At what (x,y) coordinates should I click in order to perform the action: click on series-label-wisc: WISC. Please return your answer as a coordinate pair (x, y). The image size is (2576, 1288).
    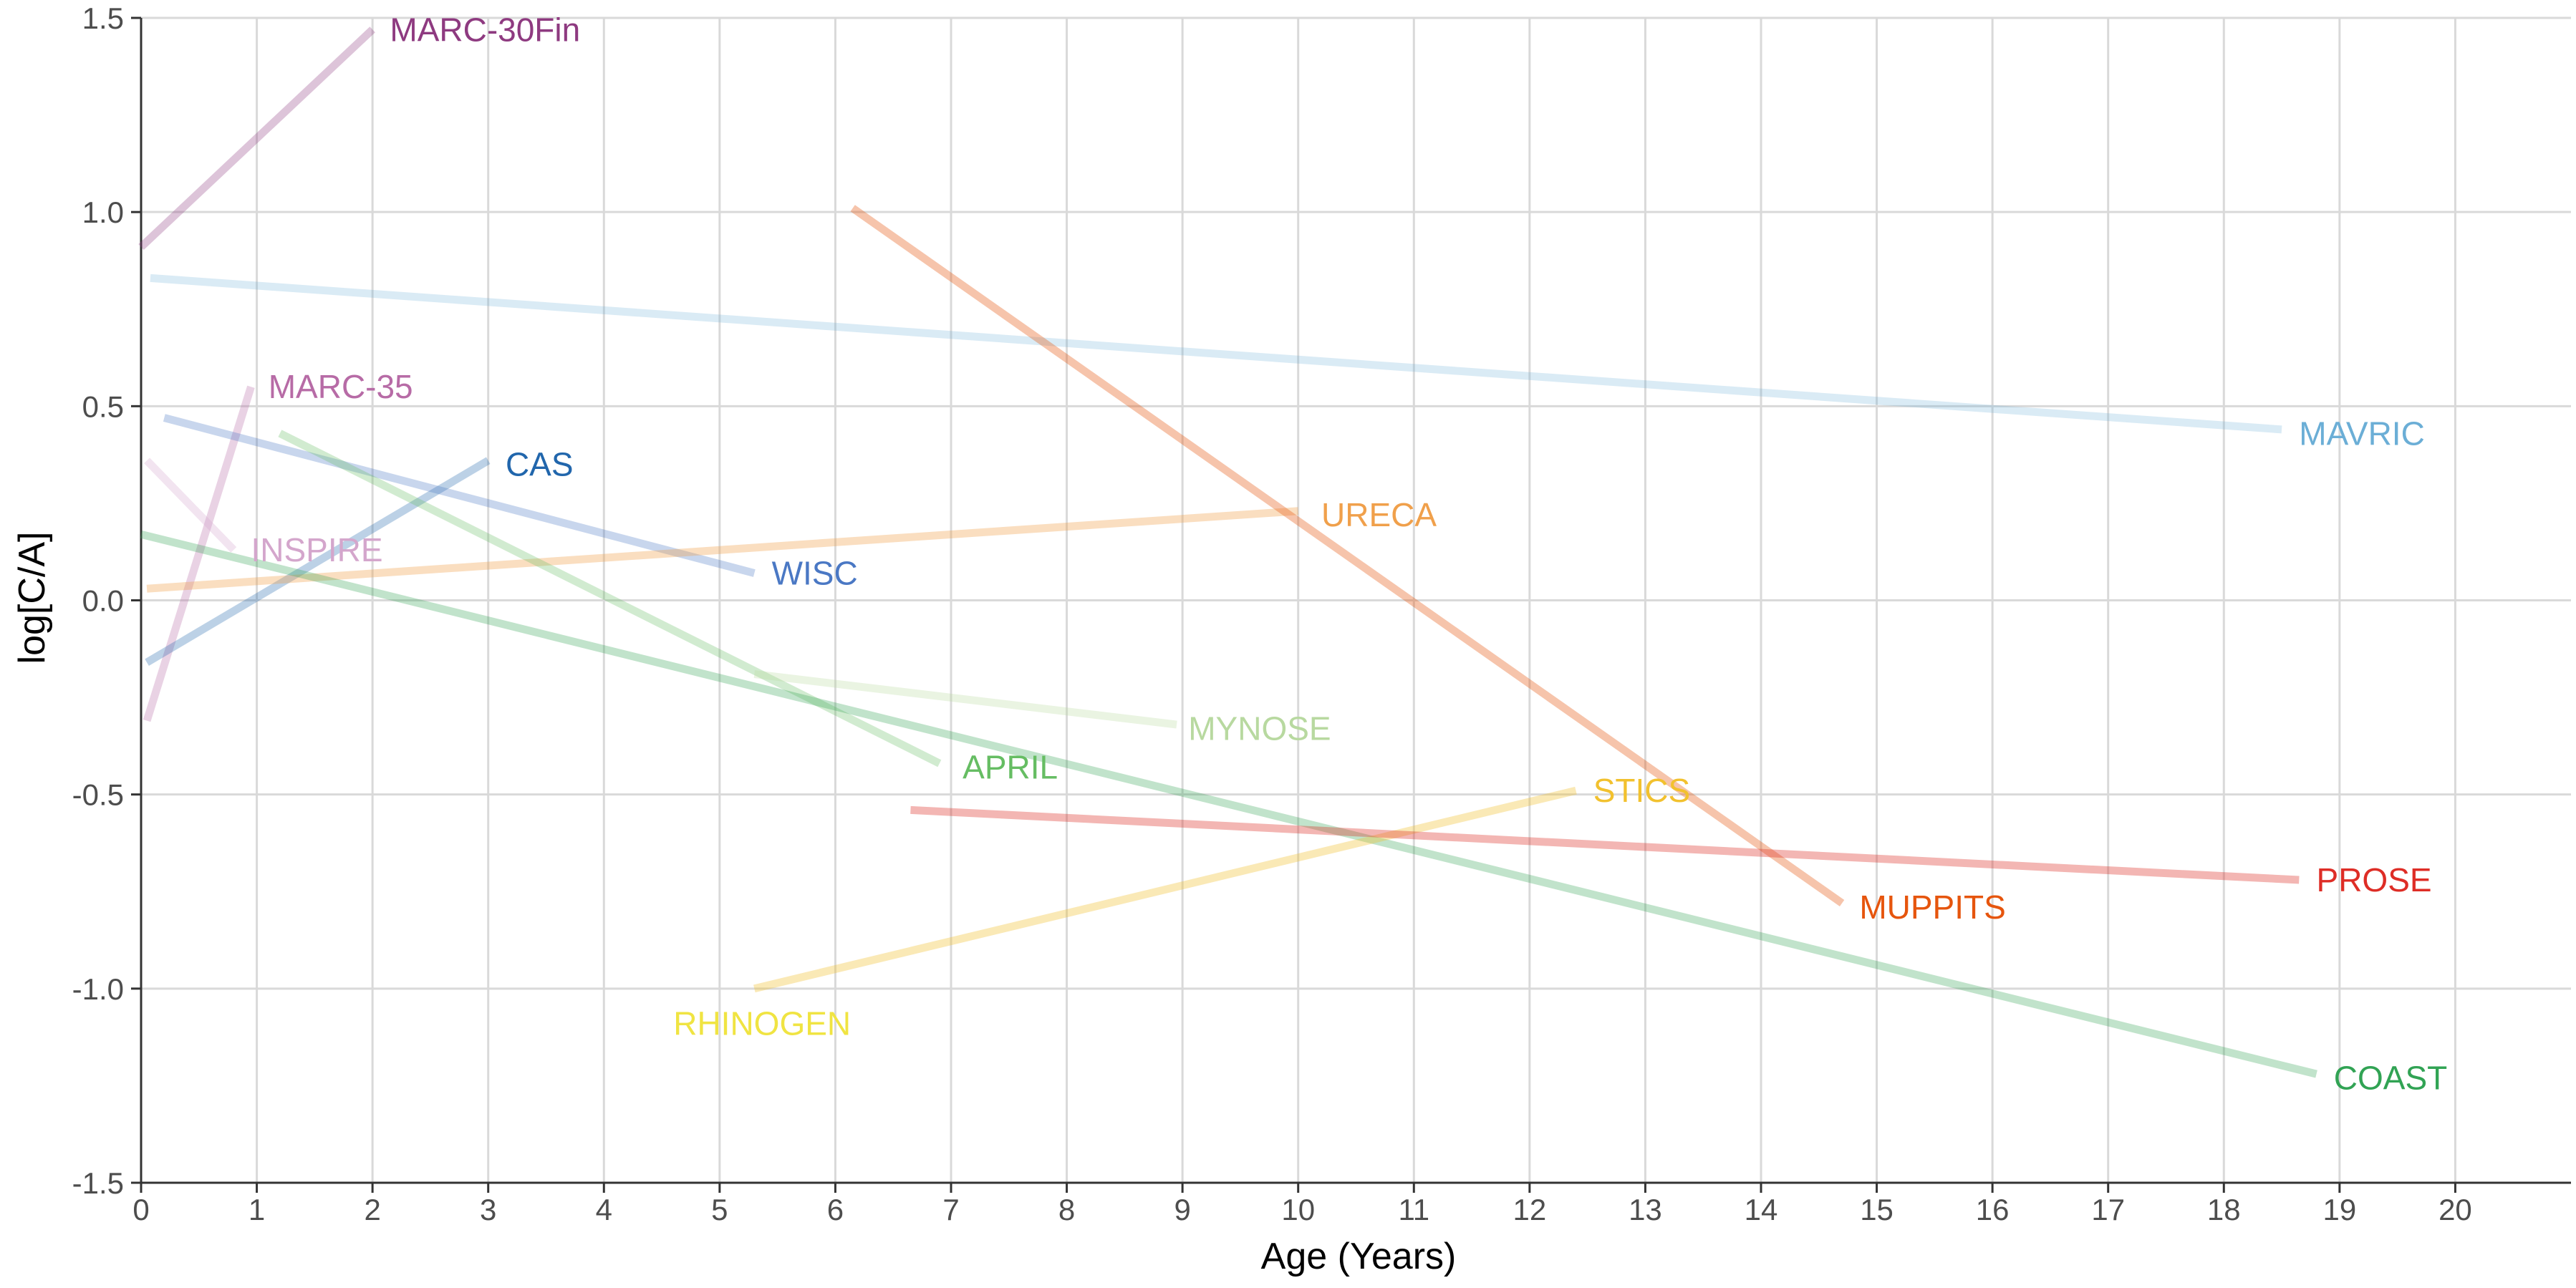
    Looking at the image, I should click on (815, 573).